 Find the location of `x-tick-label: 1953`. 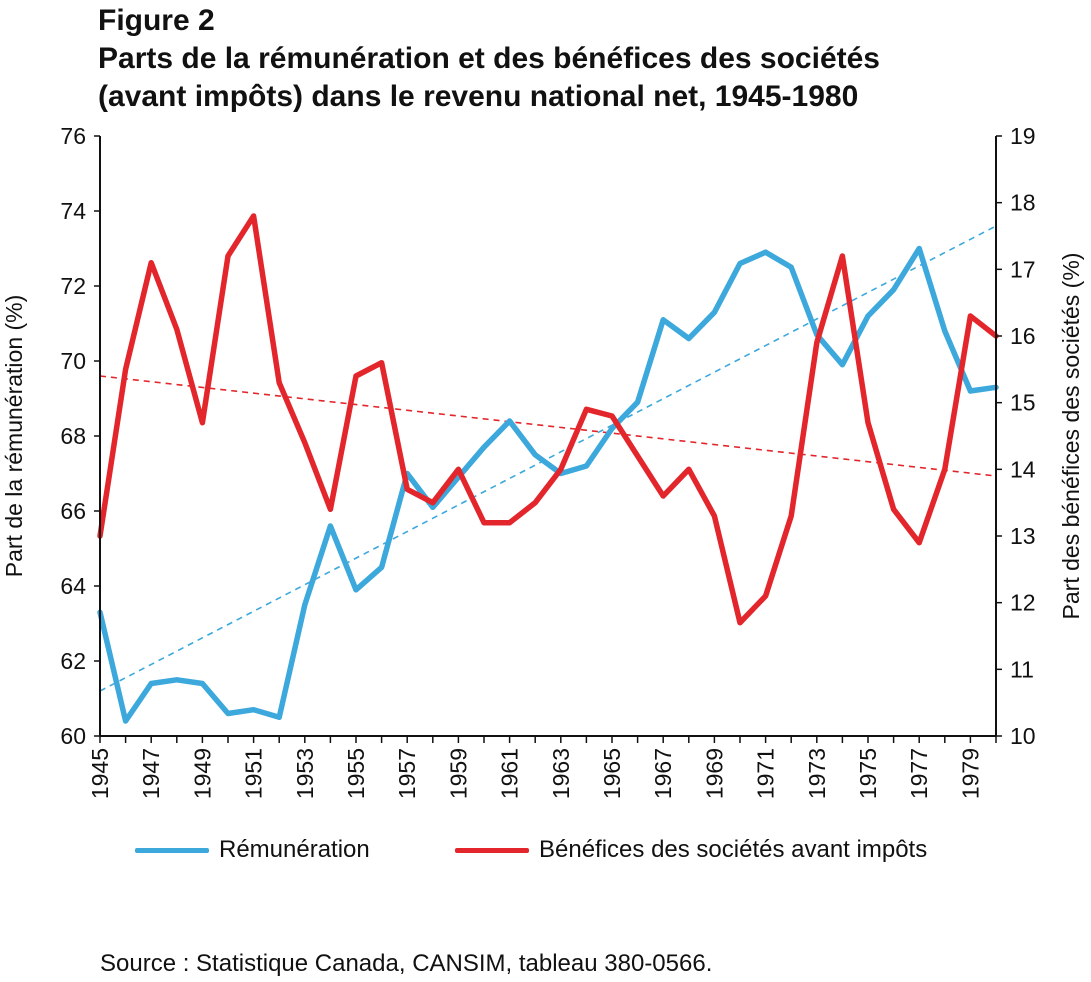

x-tick-label: 1953 is located at coordinates (305, 773).